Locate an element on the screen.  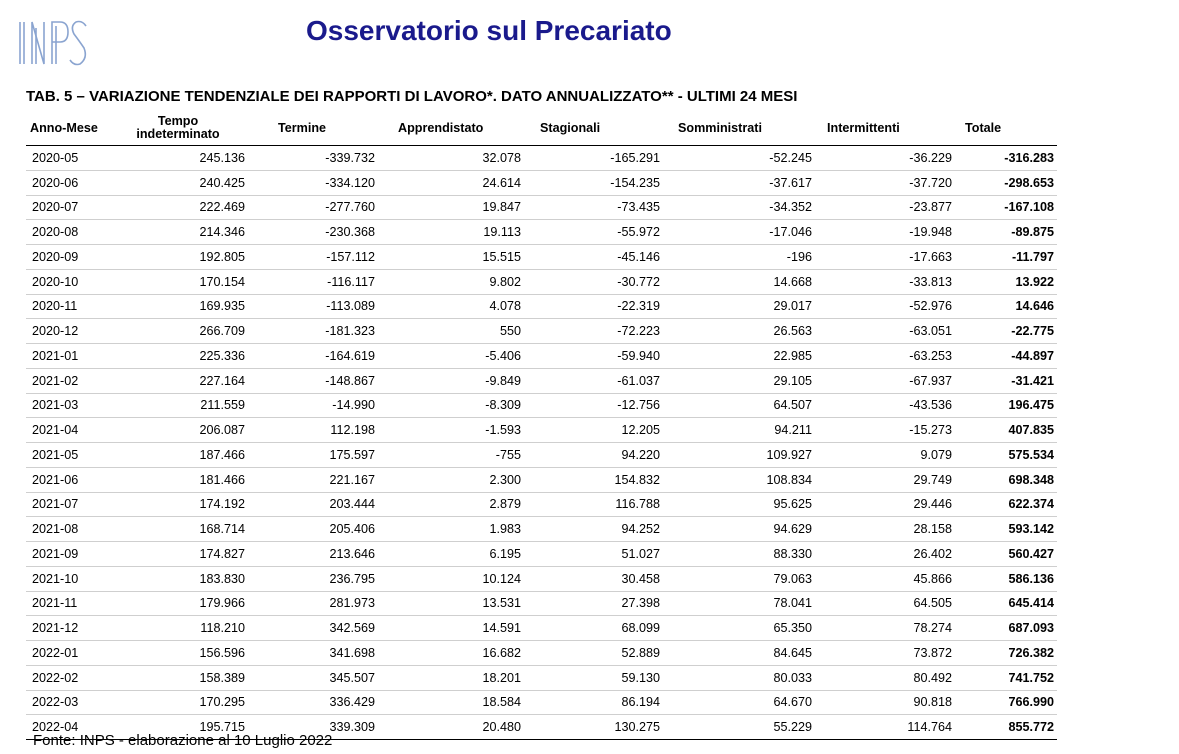
cell-termine: -181.323 is located at coordinates (313, 331).